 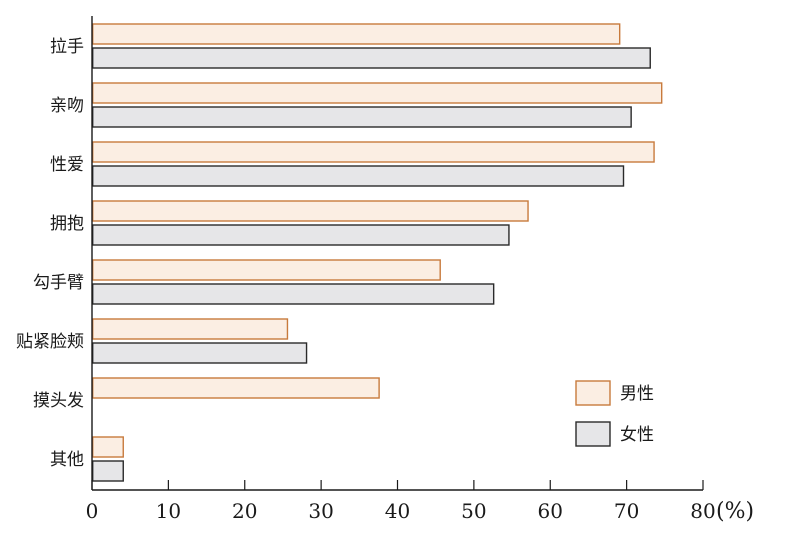 What do you see at coordinates (67, 165) in the screenshot?
I see `category-label: 性爱` at bounding box center [67, 165].